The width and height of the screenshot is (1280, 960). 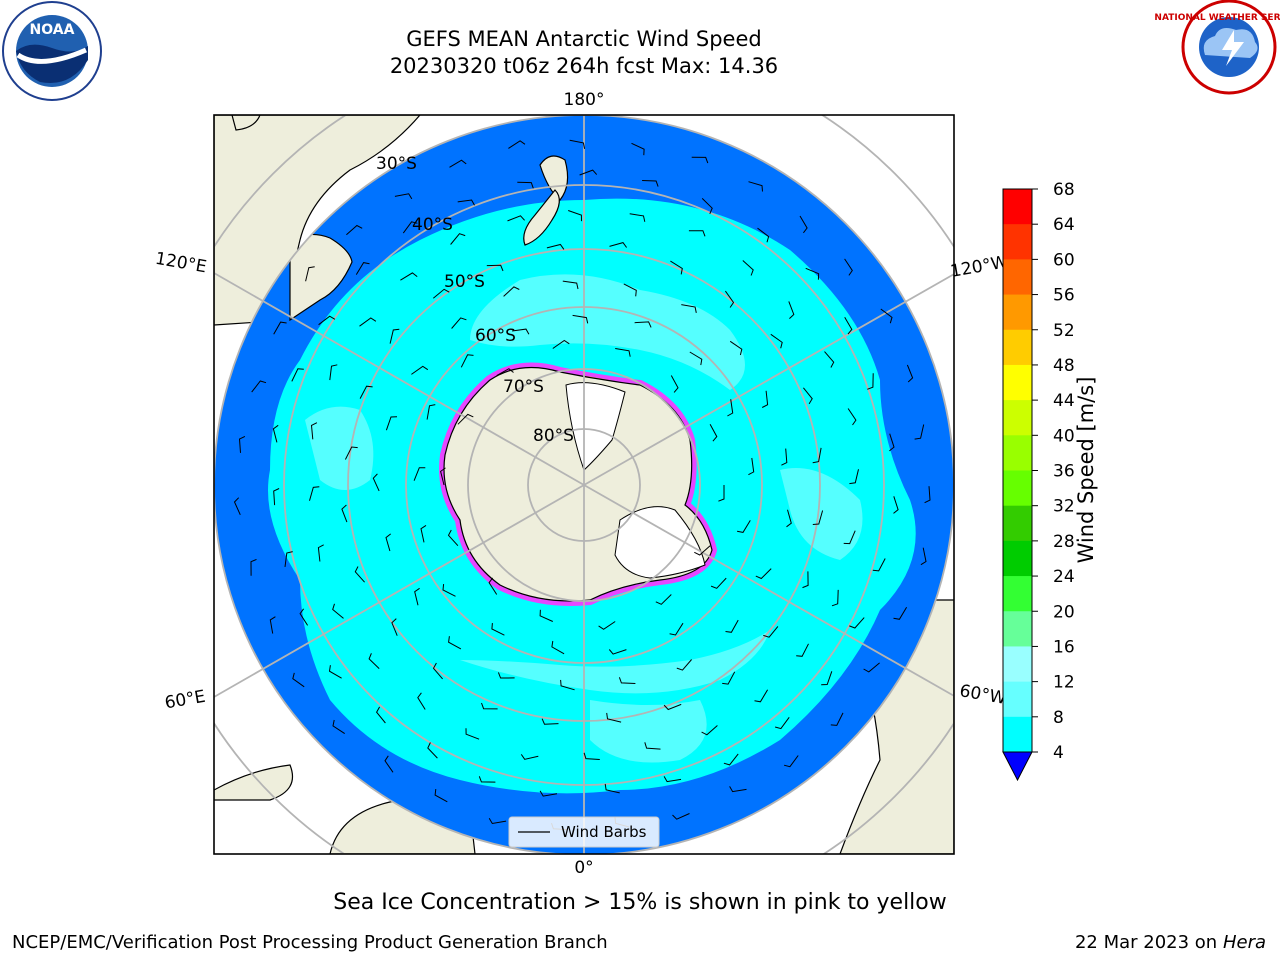 I want to click on colorbar-extend-arrow, so click(x=1017, y=766).